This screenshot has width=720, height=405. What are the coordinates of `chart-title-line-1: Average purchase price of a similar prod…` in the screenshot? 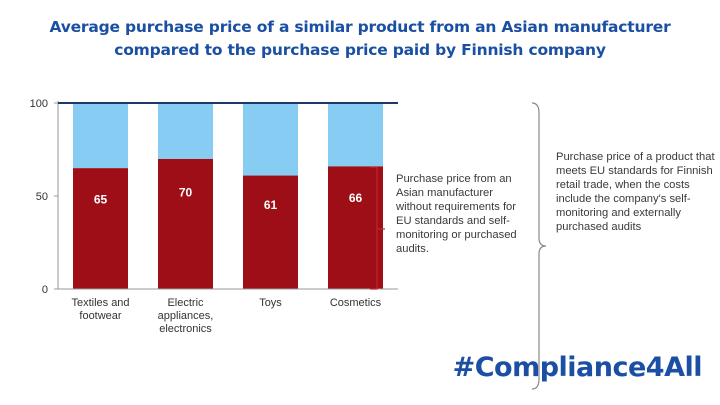 It's located at (360, 27).